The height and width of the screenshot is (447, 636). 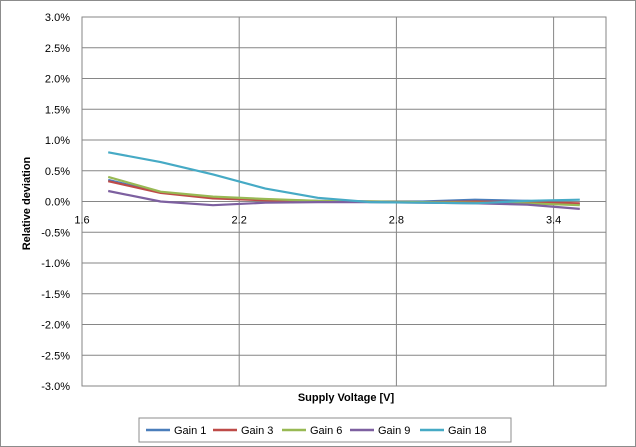 What do you see at coordinates (55, 326) in the screenshot?
I see `y-tick-label: -2.0%` at bounding box center [55, 326].